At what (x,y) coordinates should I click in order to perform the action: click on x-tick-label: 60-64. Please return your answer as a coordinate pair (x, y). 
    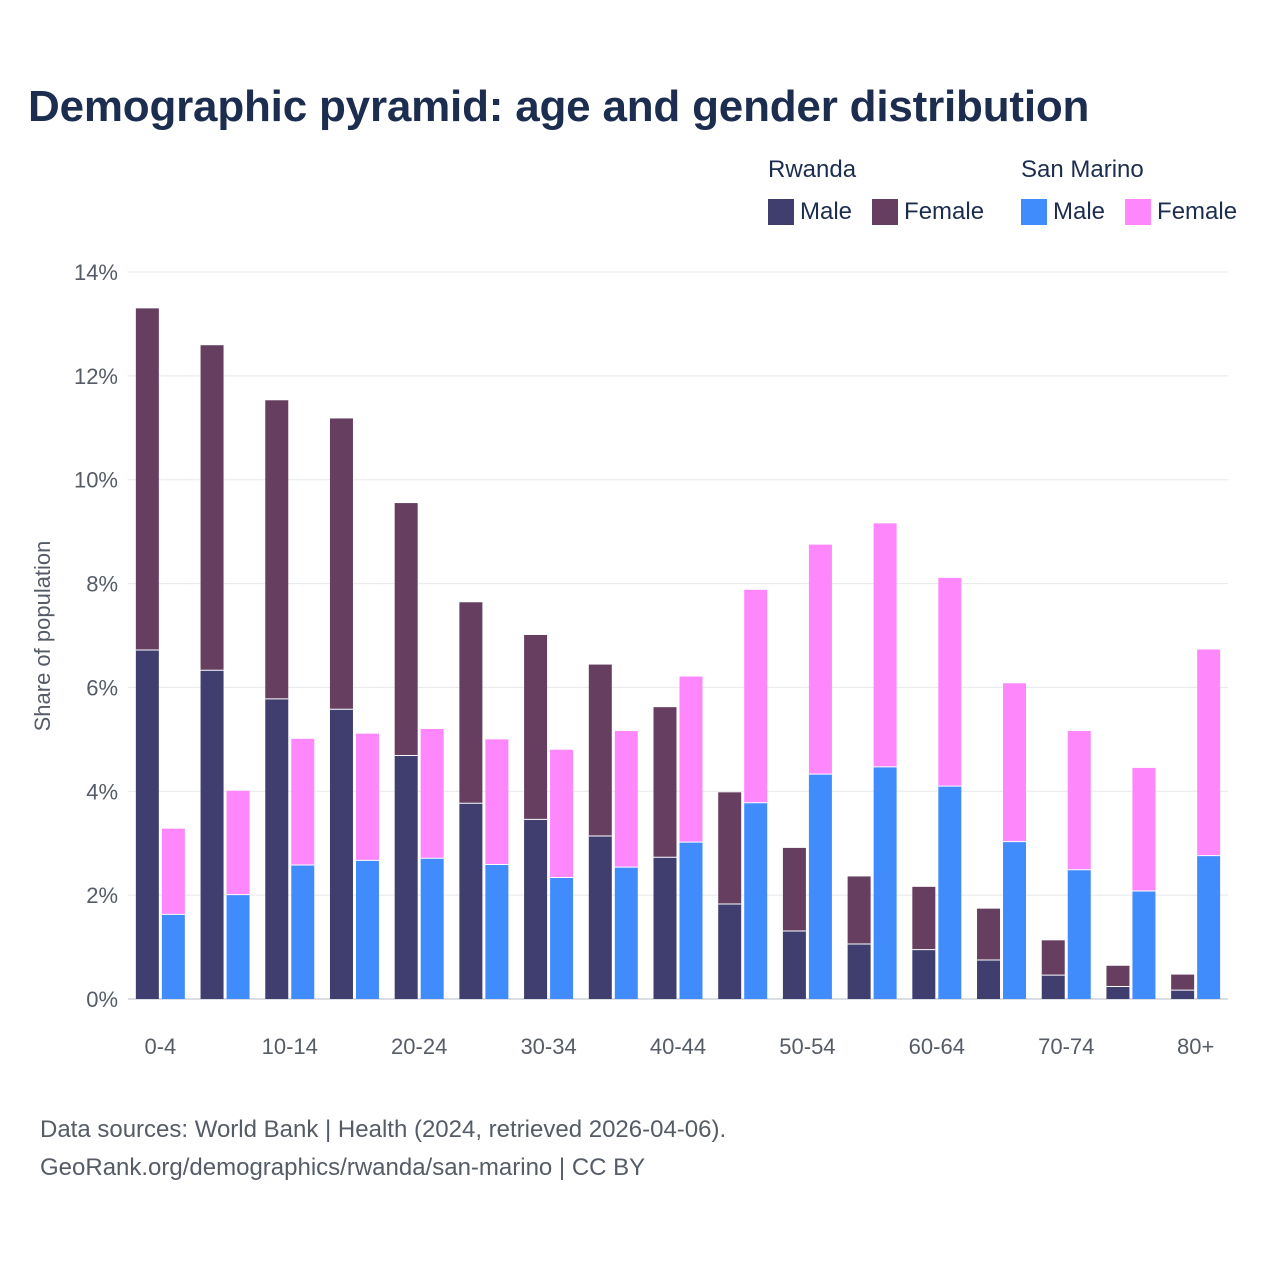
    Looking at the image, I should click on (937, 1046).